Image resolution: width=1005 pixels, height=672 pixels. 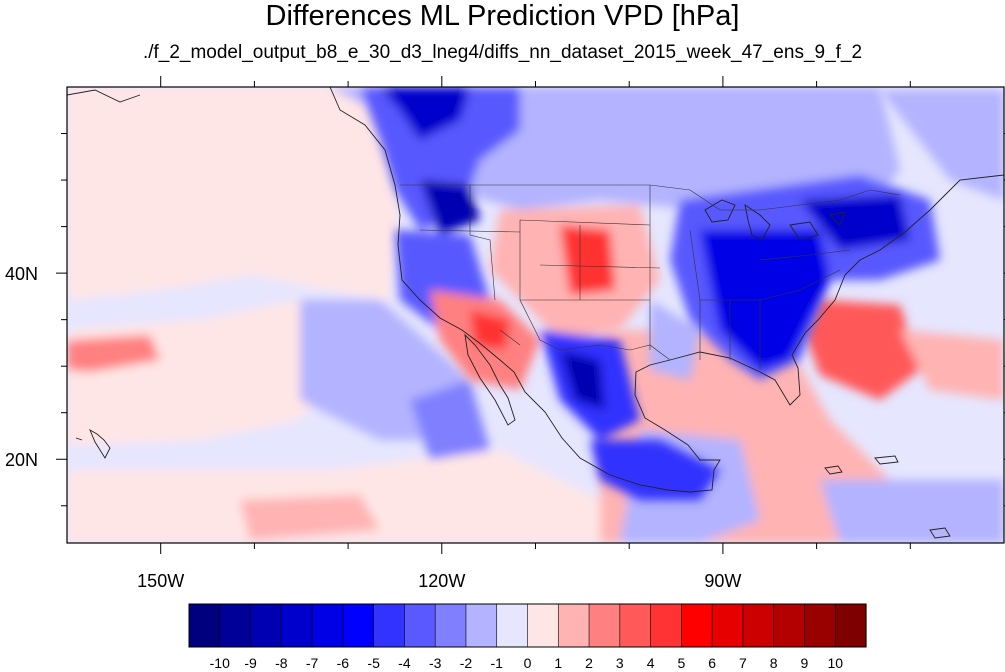 I want to click on colorbar-label: 0, so click(x=528, y=663).